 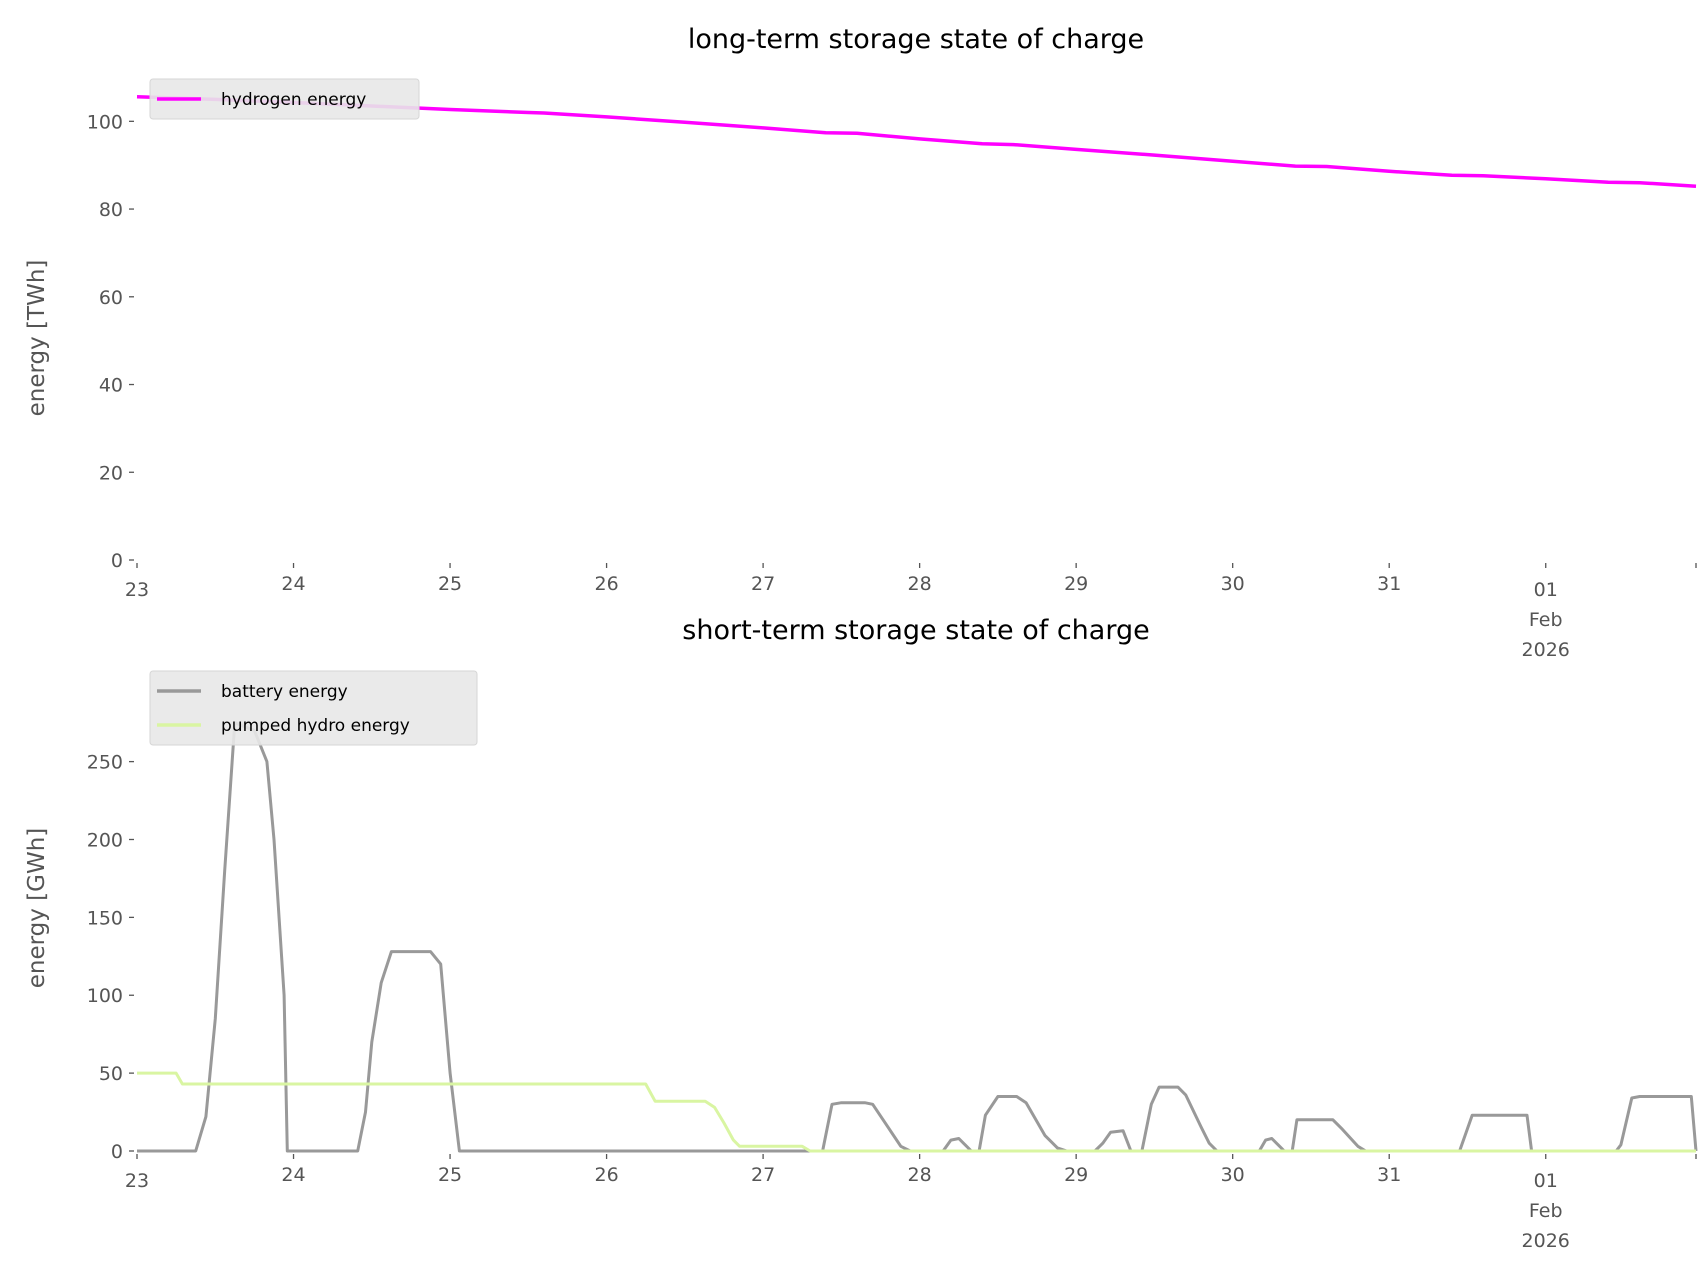 What do you see at coordinates (111, 210) in the screenshot?
I see `y-tick-label: 80` at bounding box center [111, 210].